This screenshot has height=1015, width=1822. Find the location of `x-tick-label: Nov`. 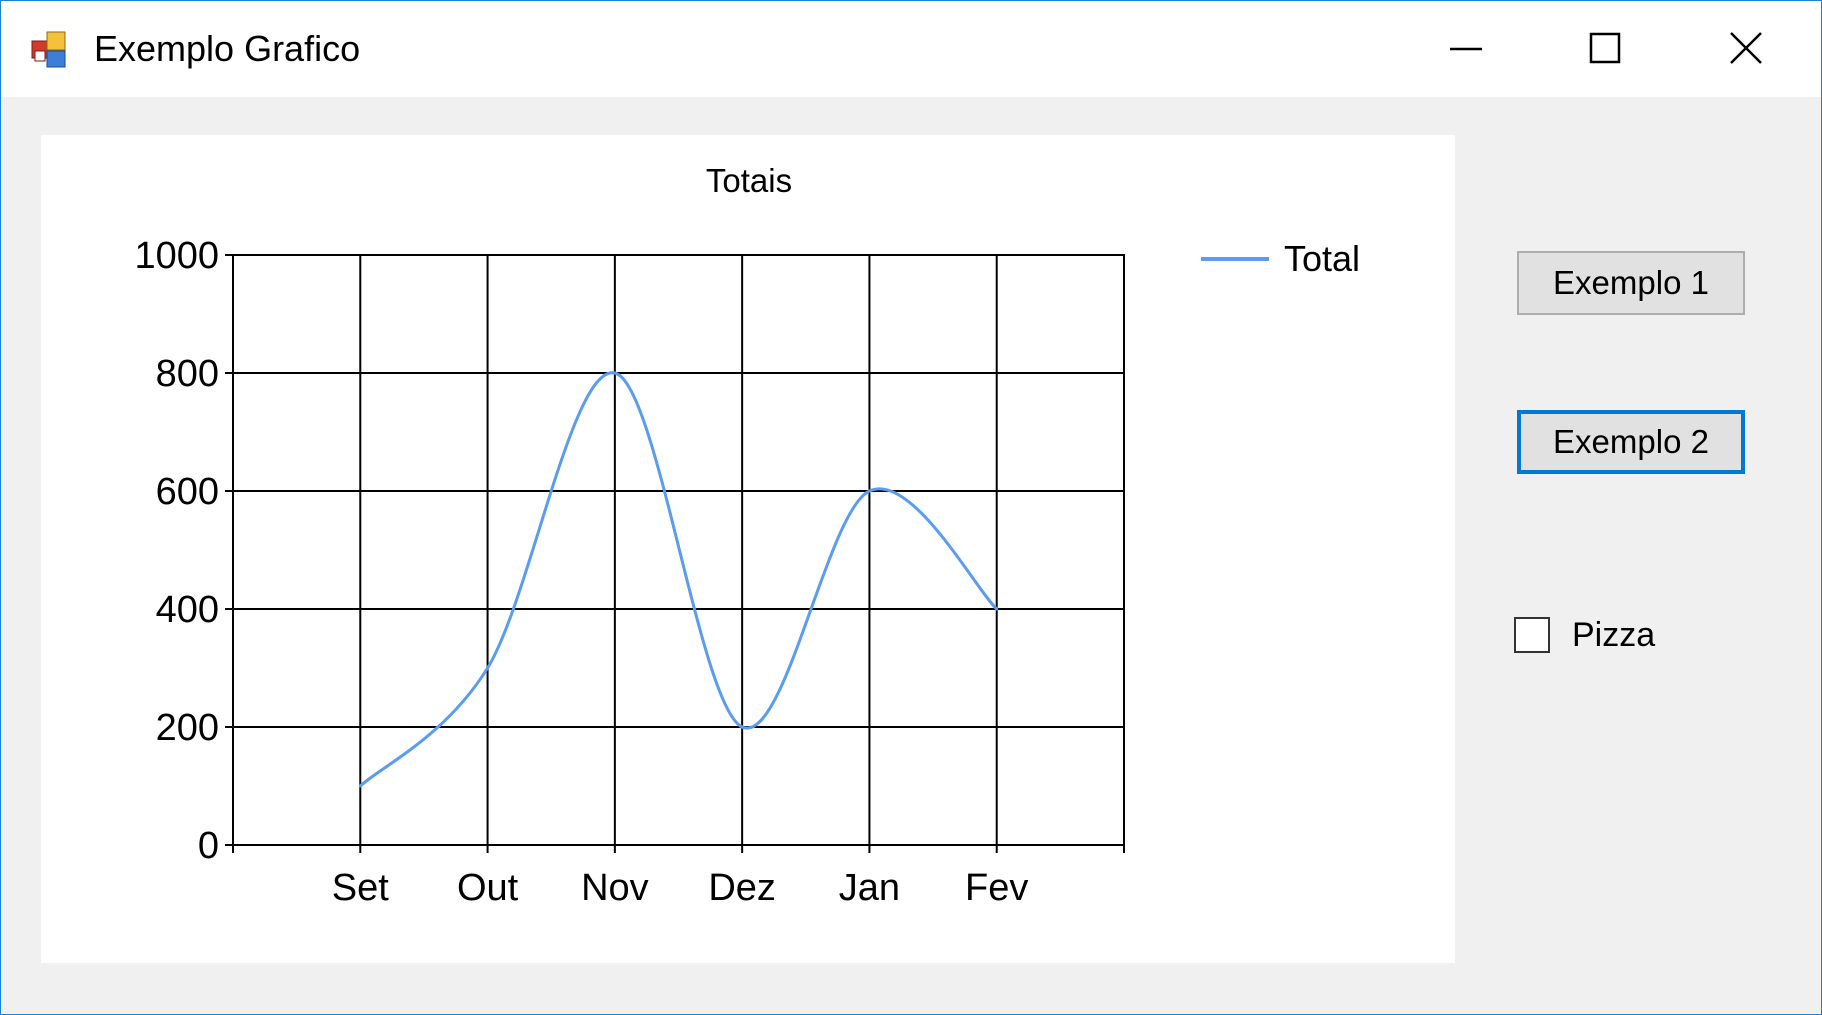

x-tick-label: Nov is located at coordinates (615, 888).